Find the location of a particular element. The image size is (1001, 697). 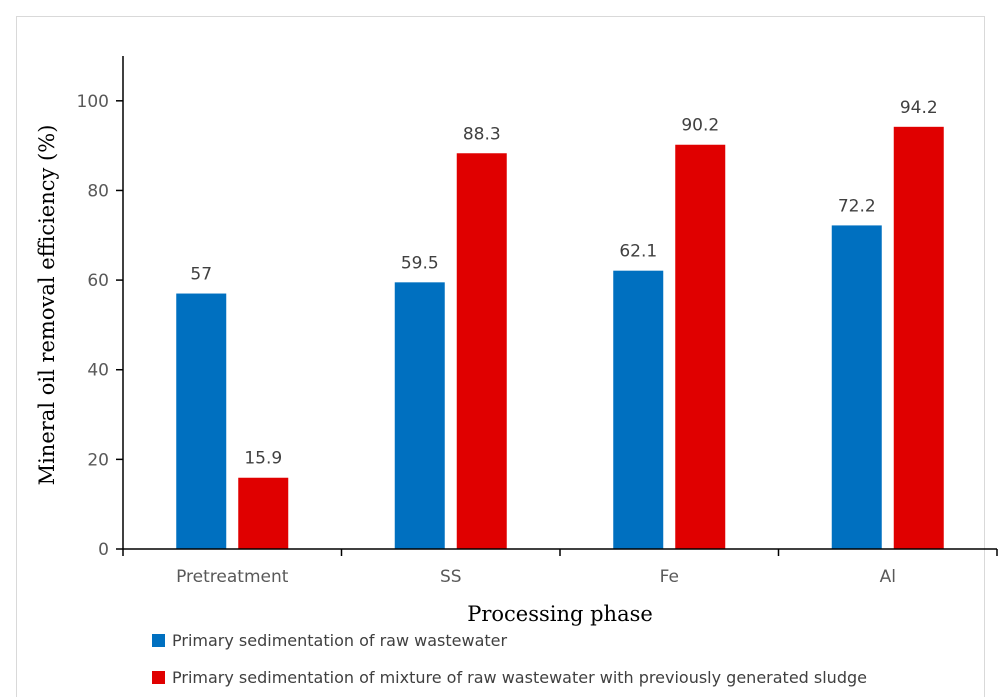

data-label: 15.9 is located at coordinates (263, 459).